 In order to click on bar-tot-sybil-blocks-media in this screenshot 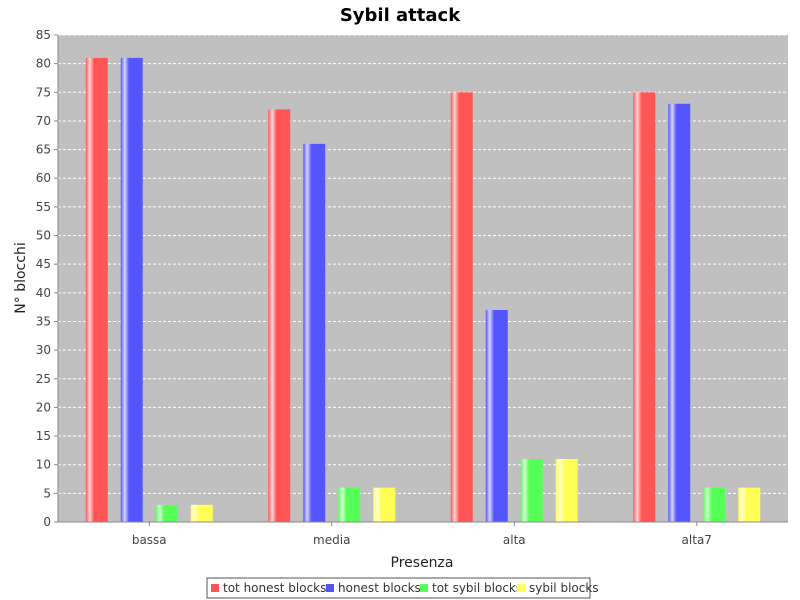, I will do `click(349, 505)`.